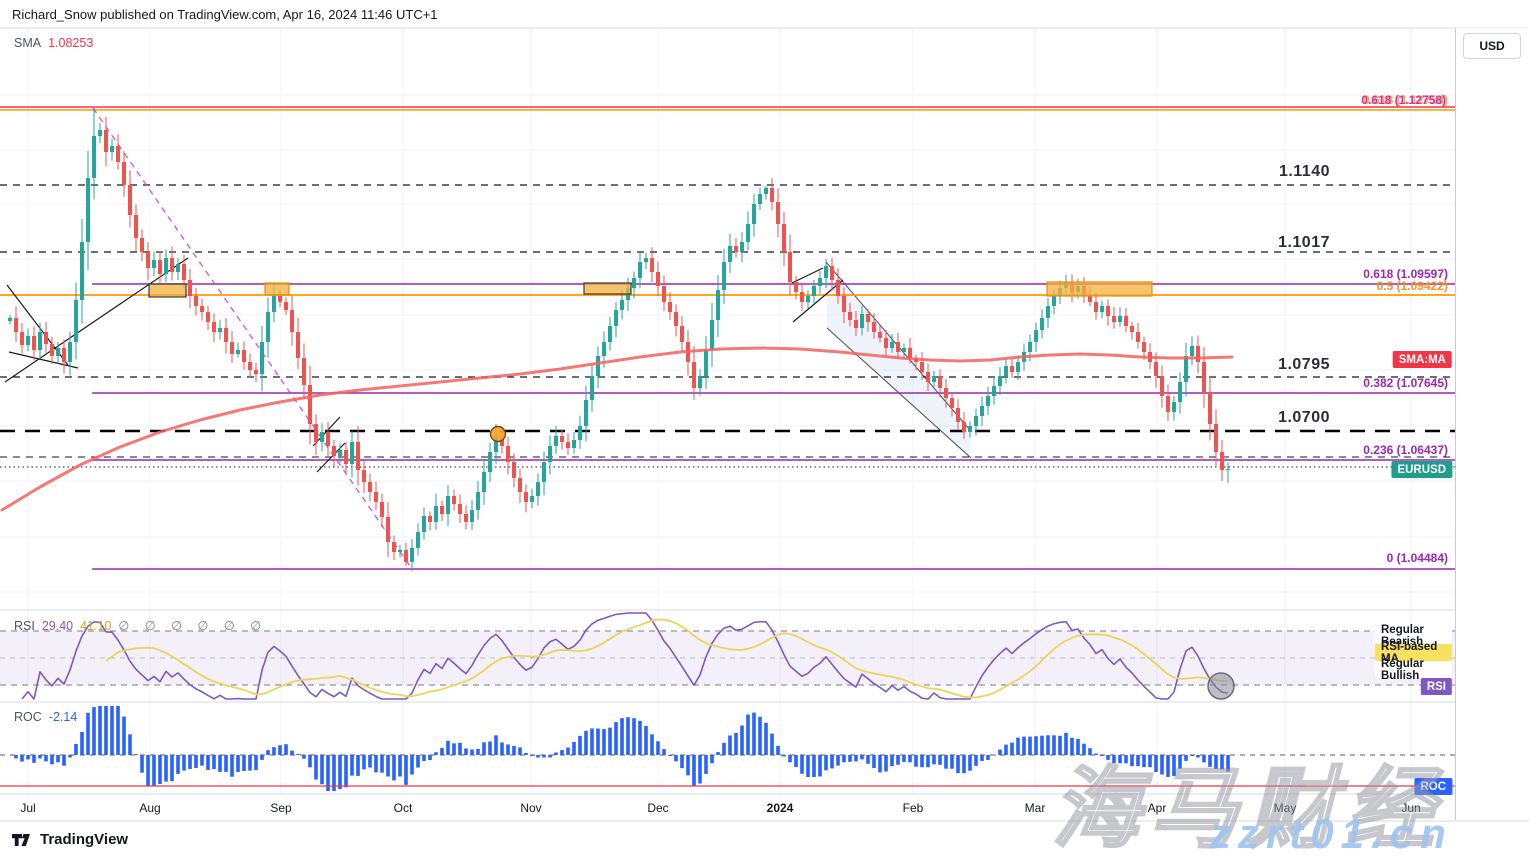 Image resolution: width=1529 pixels, height=857 pixels. What do you see at coordinates (658, 808) in the screenshot?
I see `time-axis-label: Dec` at bounding box center [658, 808].